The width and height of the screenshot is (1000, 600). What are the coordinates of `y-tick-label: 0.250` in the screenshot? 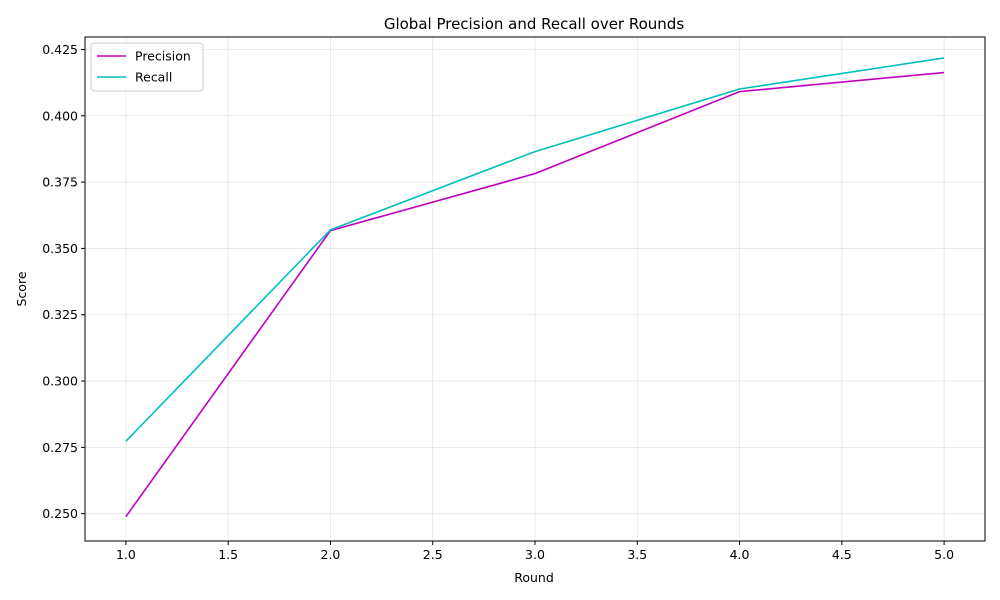 It's located at (60, 513).